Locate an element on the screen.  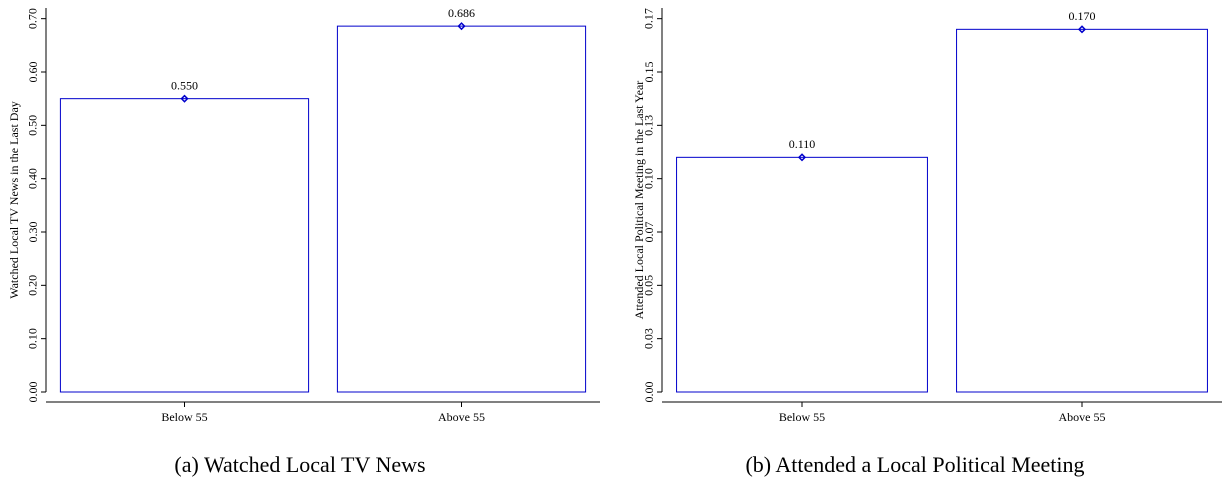
y-tick-label: 0.03 is located at coordinates (649, 338).